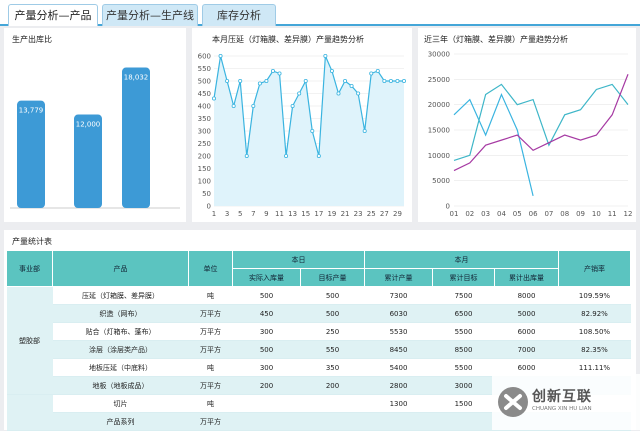 Image resolution: width=640 pixels, height=431 pixels. I want to click on header-product: 产品, so click(120, 268).